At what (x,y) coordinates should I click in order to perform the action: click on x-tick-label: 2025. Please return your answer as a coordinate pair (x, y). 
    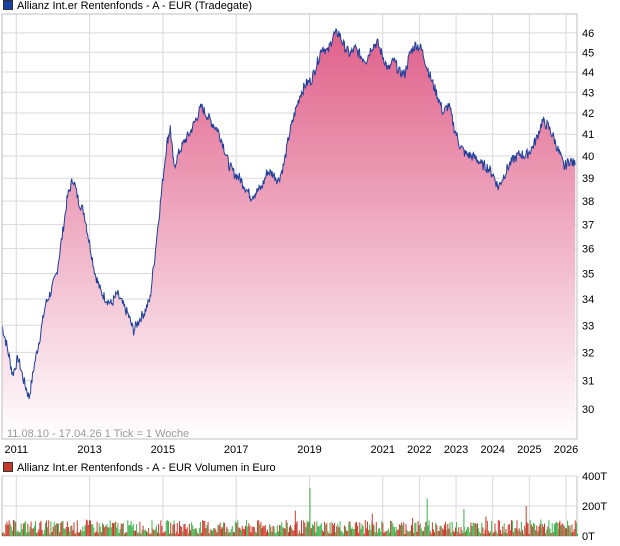
    Looking at the image, I should click on (529, 450).